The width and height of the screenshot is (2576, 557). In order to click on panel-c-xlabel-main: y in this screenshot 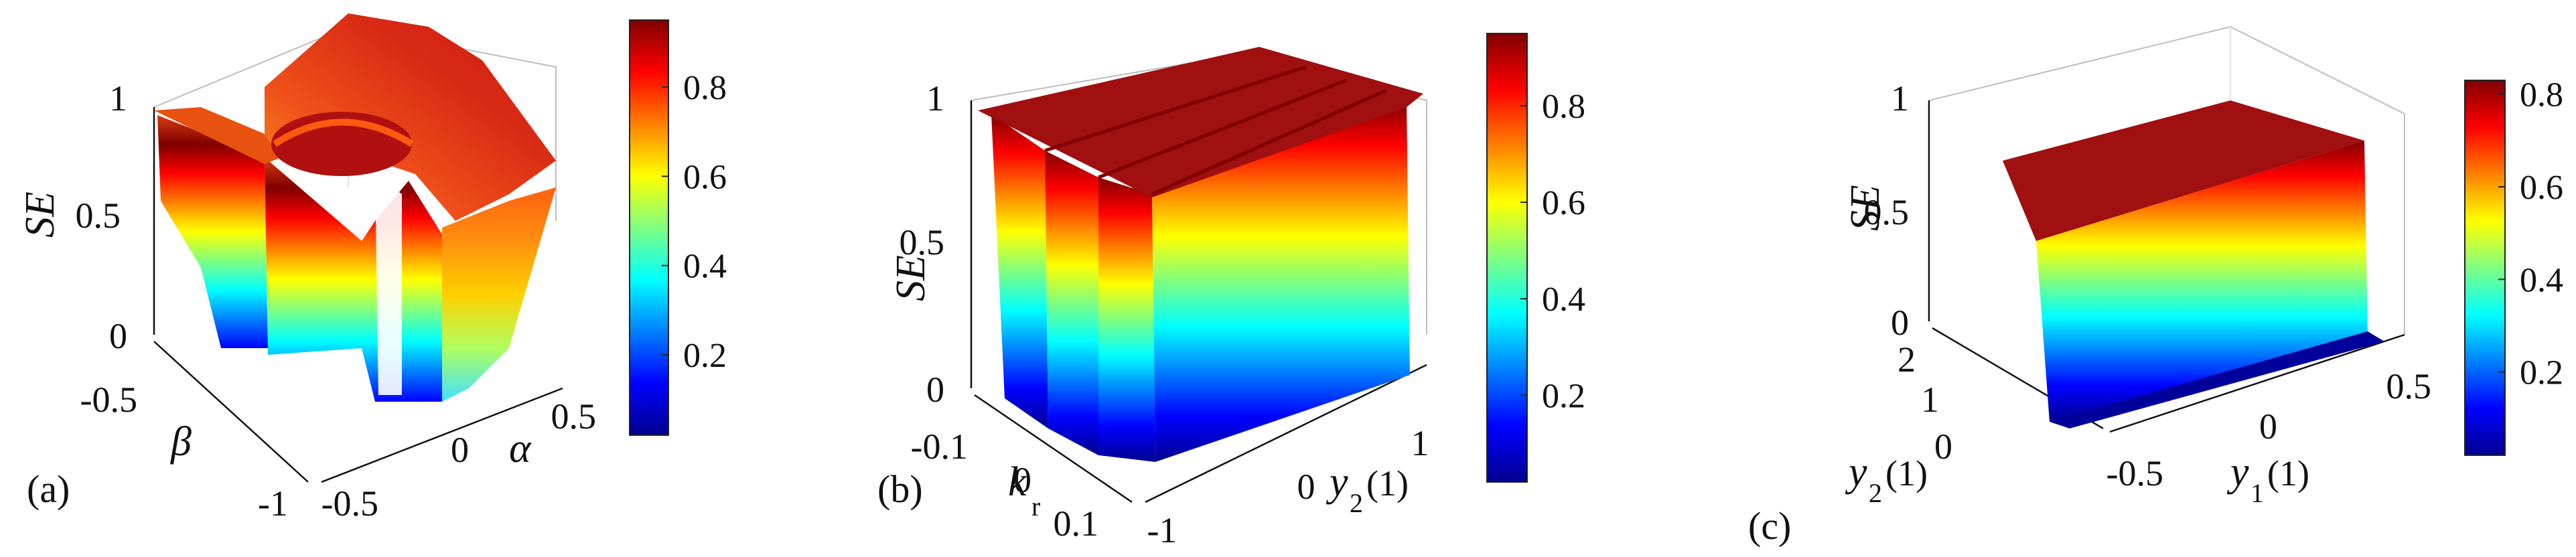, I will do `click(2237, 472)`.